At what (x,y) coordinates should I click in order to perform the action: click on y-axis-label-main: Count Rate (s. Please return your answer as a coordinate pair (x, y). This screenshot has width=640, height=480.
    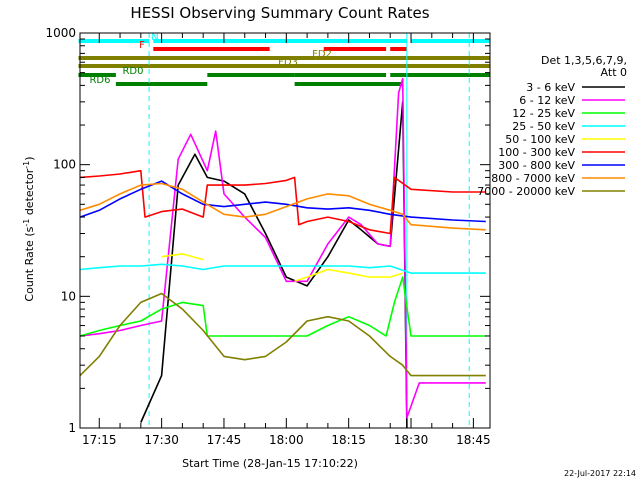
    Looking at the image, I should click on (29, 263).